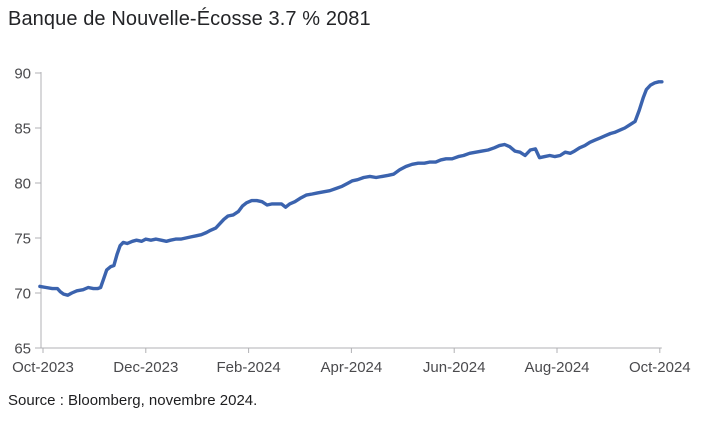 This screenshot has height=421, width=718. What do you see at coordinates (660, 367) in the screenshot?
I see `x-axis-tick-label: Oct-2024` at bounding box center [660, 367].